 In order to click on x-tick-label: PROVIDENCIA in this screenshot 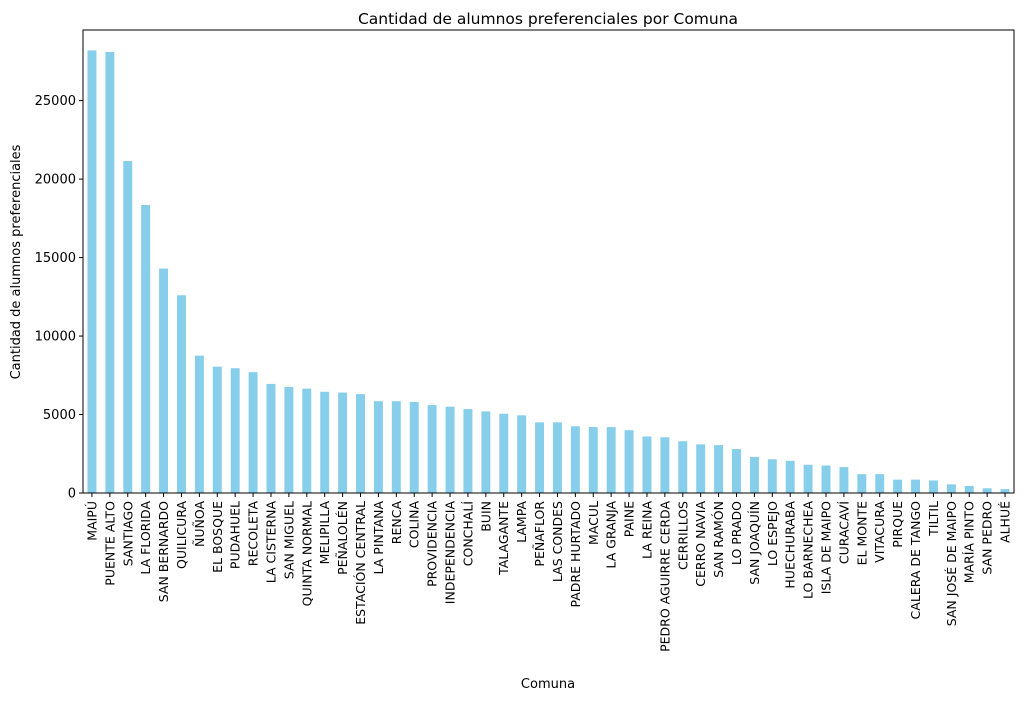, I will do `click(432, 544)`.